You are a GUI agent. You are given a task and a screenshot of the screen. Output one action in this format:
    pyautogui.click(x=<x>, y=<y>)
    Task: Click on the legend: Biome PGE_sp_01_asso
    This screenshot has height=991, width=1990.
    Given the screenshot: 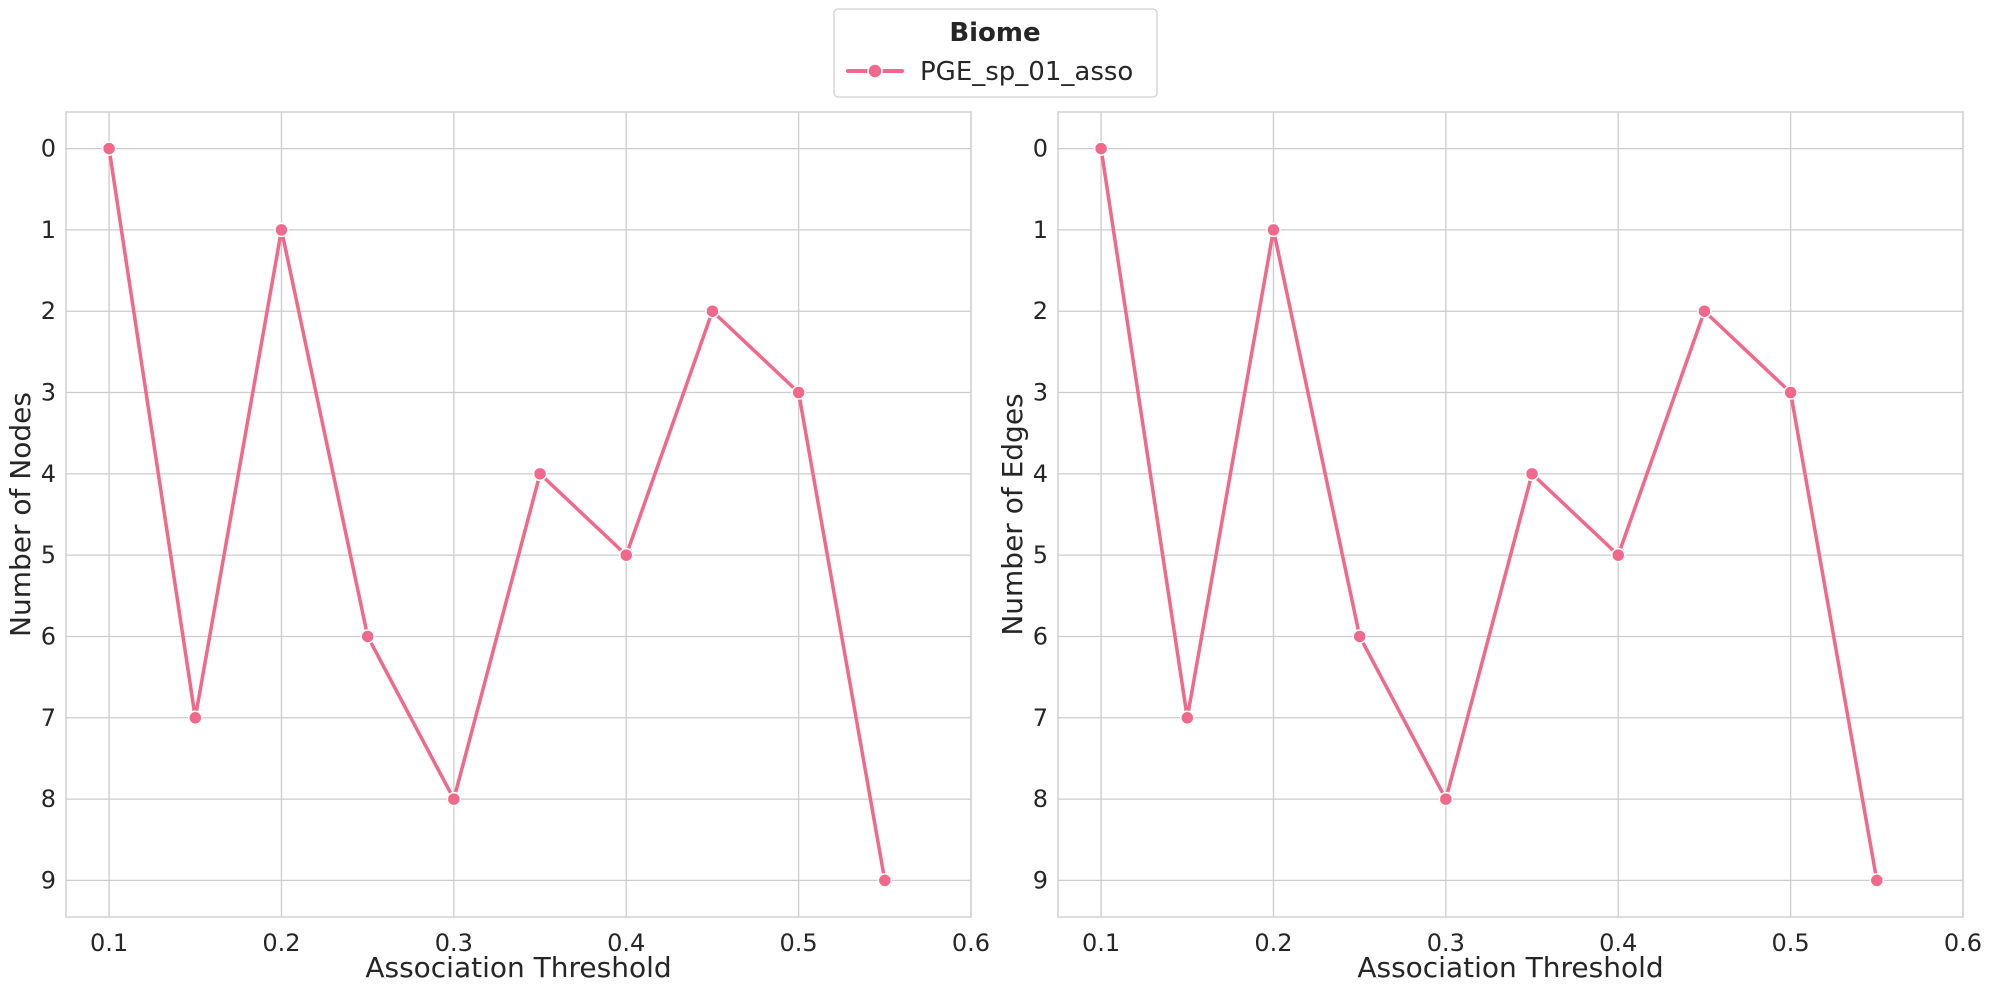 What is the action you would take?
    pyautogui.click(x=995, y=53)
    